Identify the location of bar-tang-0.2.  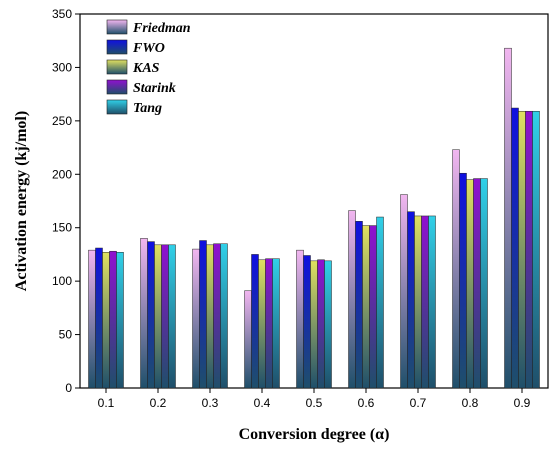
(172, 316).